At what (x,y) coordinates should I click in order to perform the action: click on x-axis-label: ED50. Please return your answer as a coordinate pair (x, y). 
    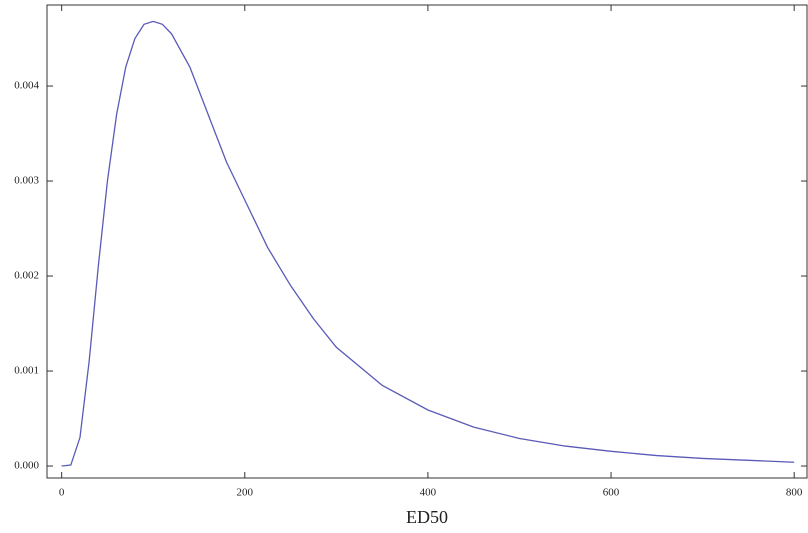
    Looking at the image, I should click on (427, 517).